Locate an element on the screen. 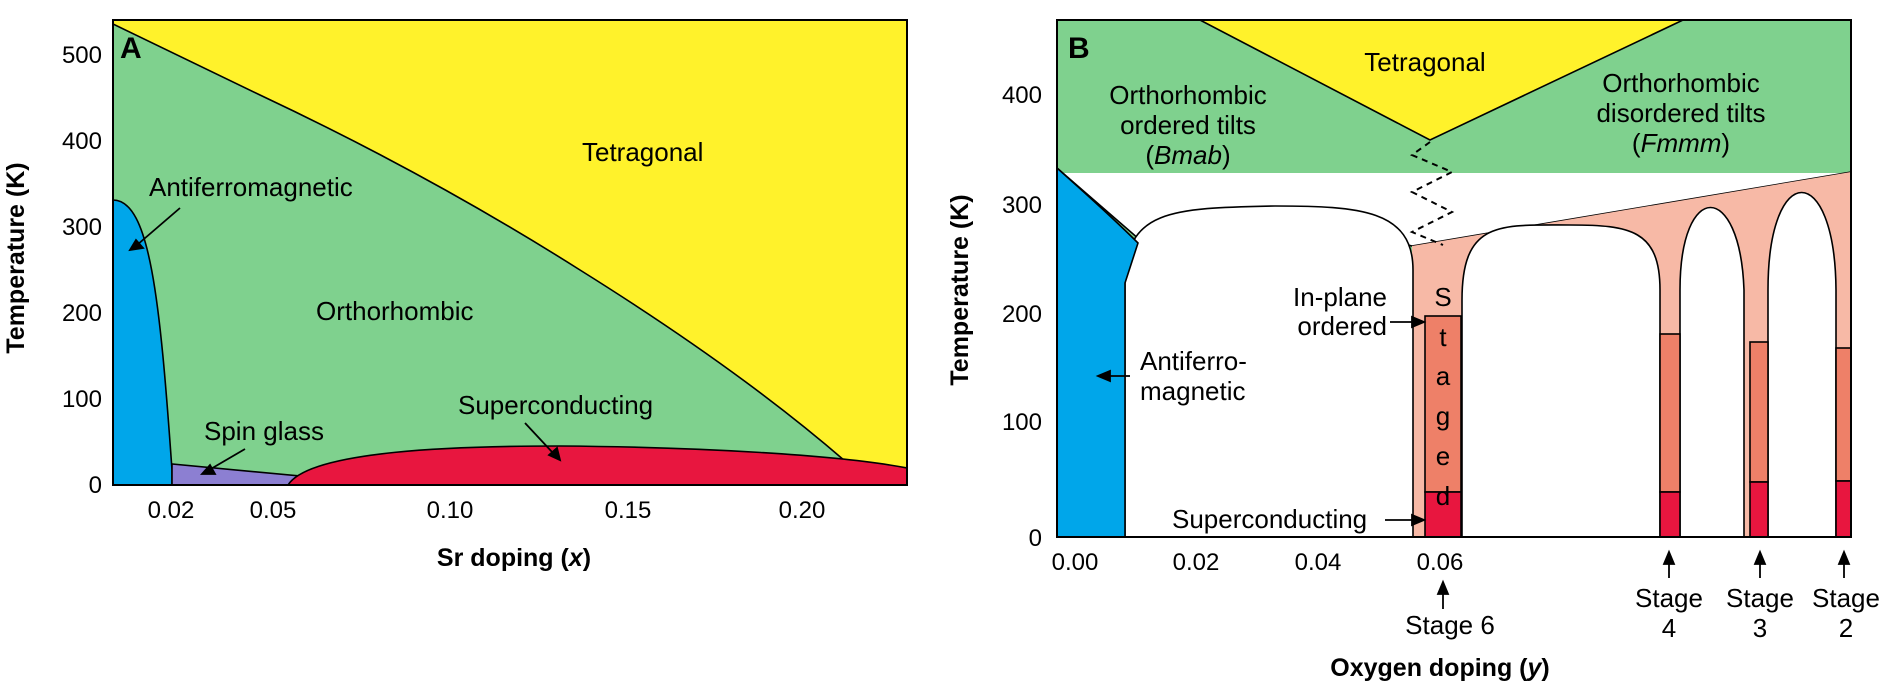  x-tick-a-0.10: 0.10 is located at coordinates (450, 510).